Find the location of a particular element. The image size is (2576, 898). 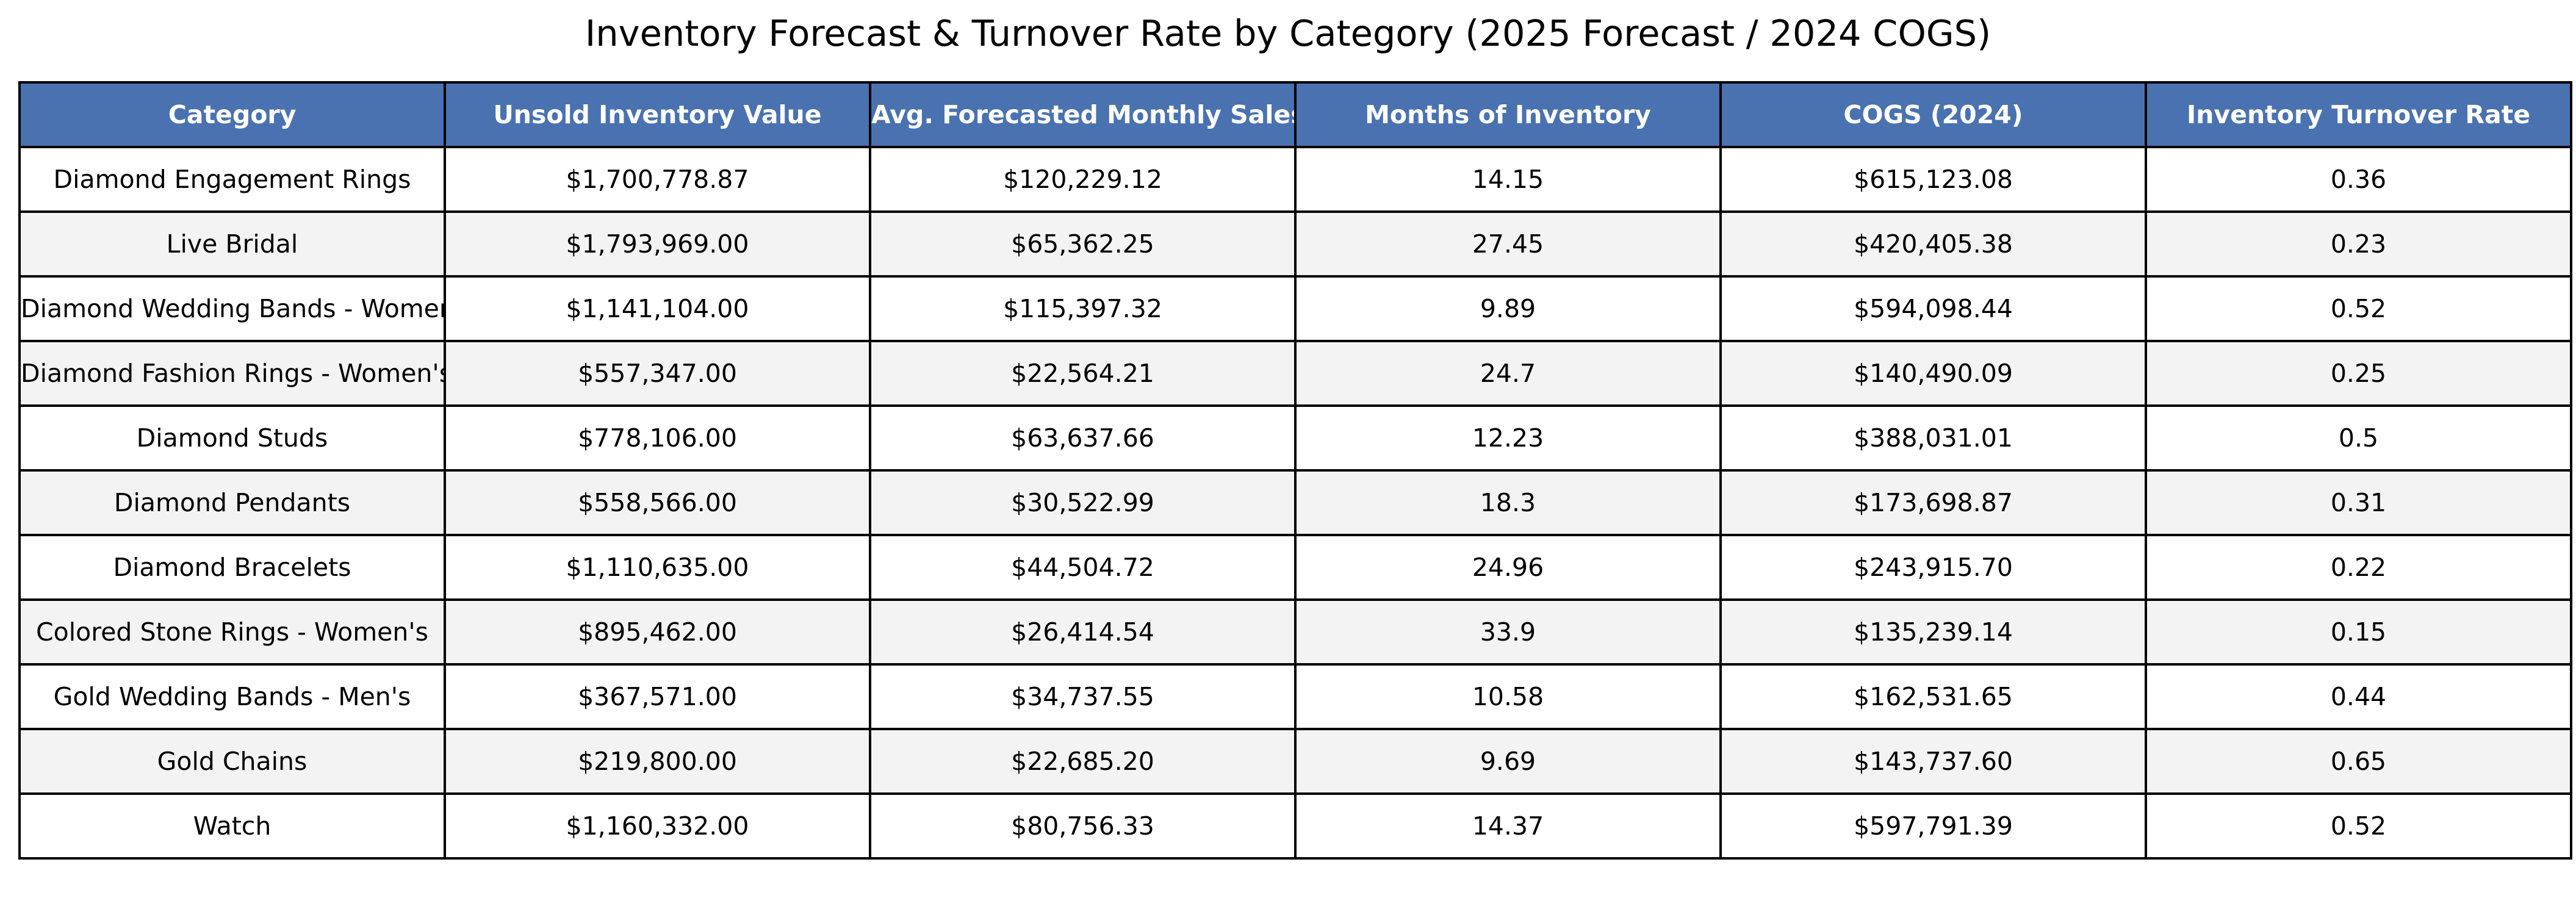

cell-unsold-inventory-value: $1,700,778.87 is located at coordinates (657, 179).